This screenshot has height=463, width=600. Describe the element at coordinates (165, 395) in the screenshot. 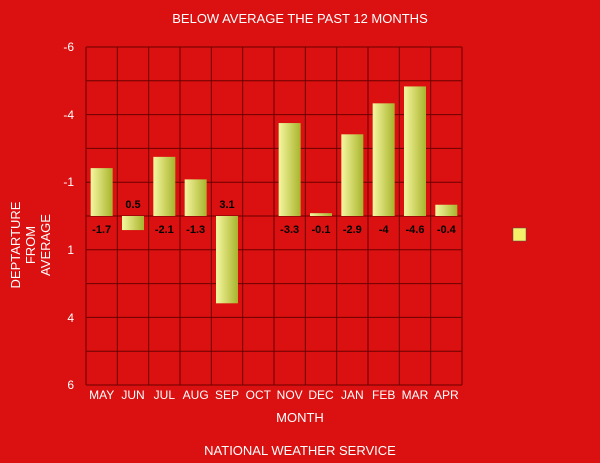

I see `x-tick-label-jul: JUL` at that location.